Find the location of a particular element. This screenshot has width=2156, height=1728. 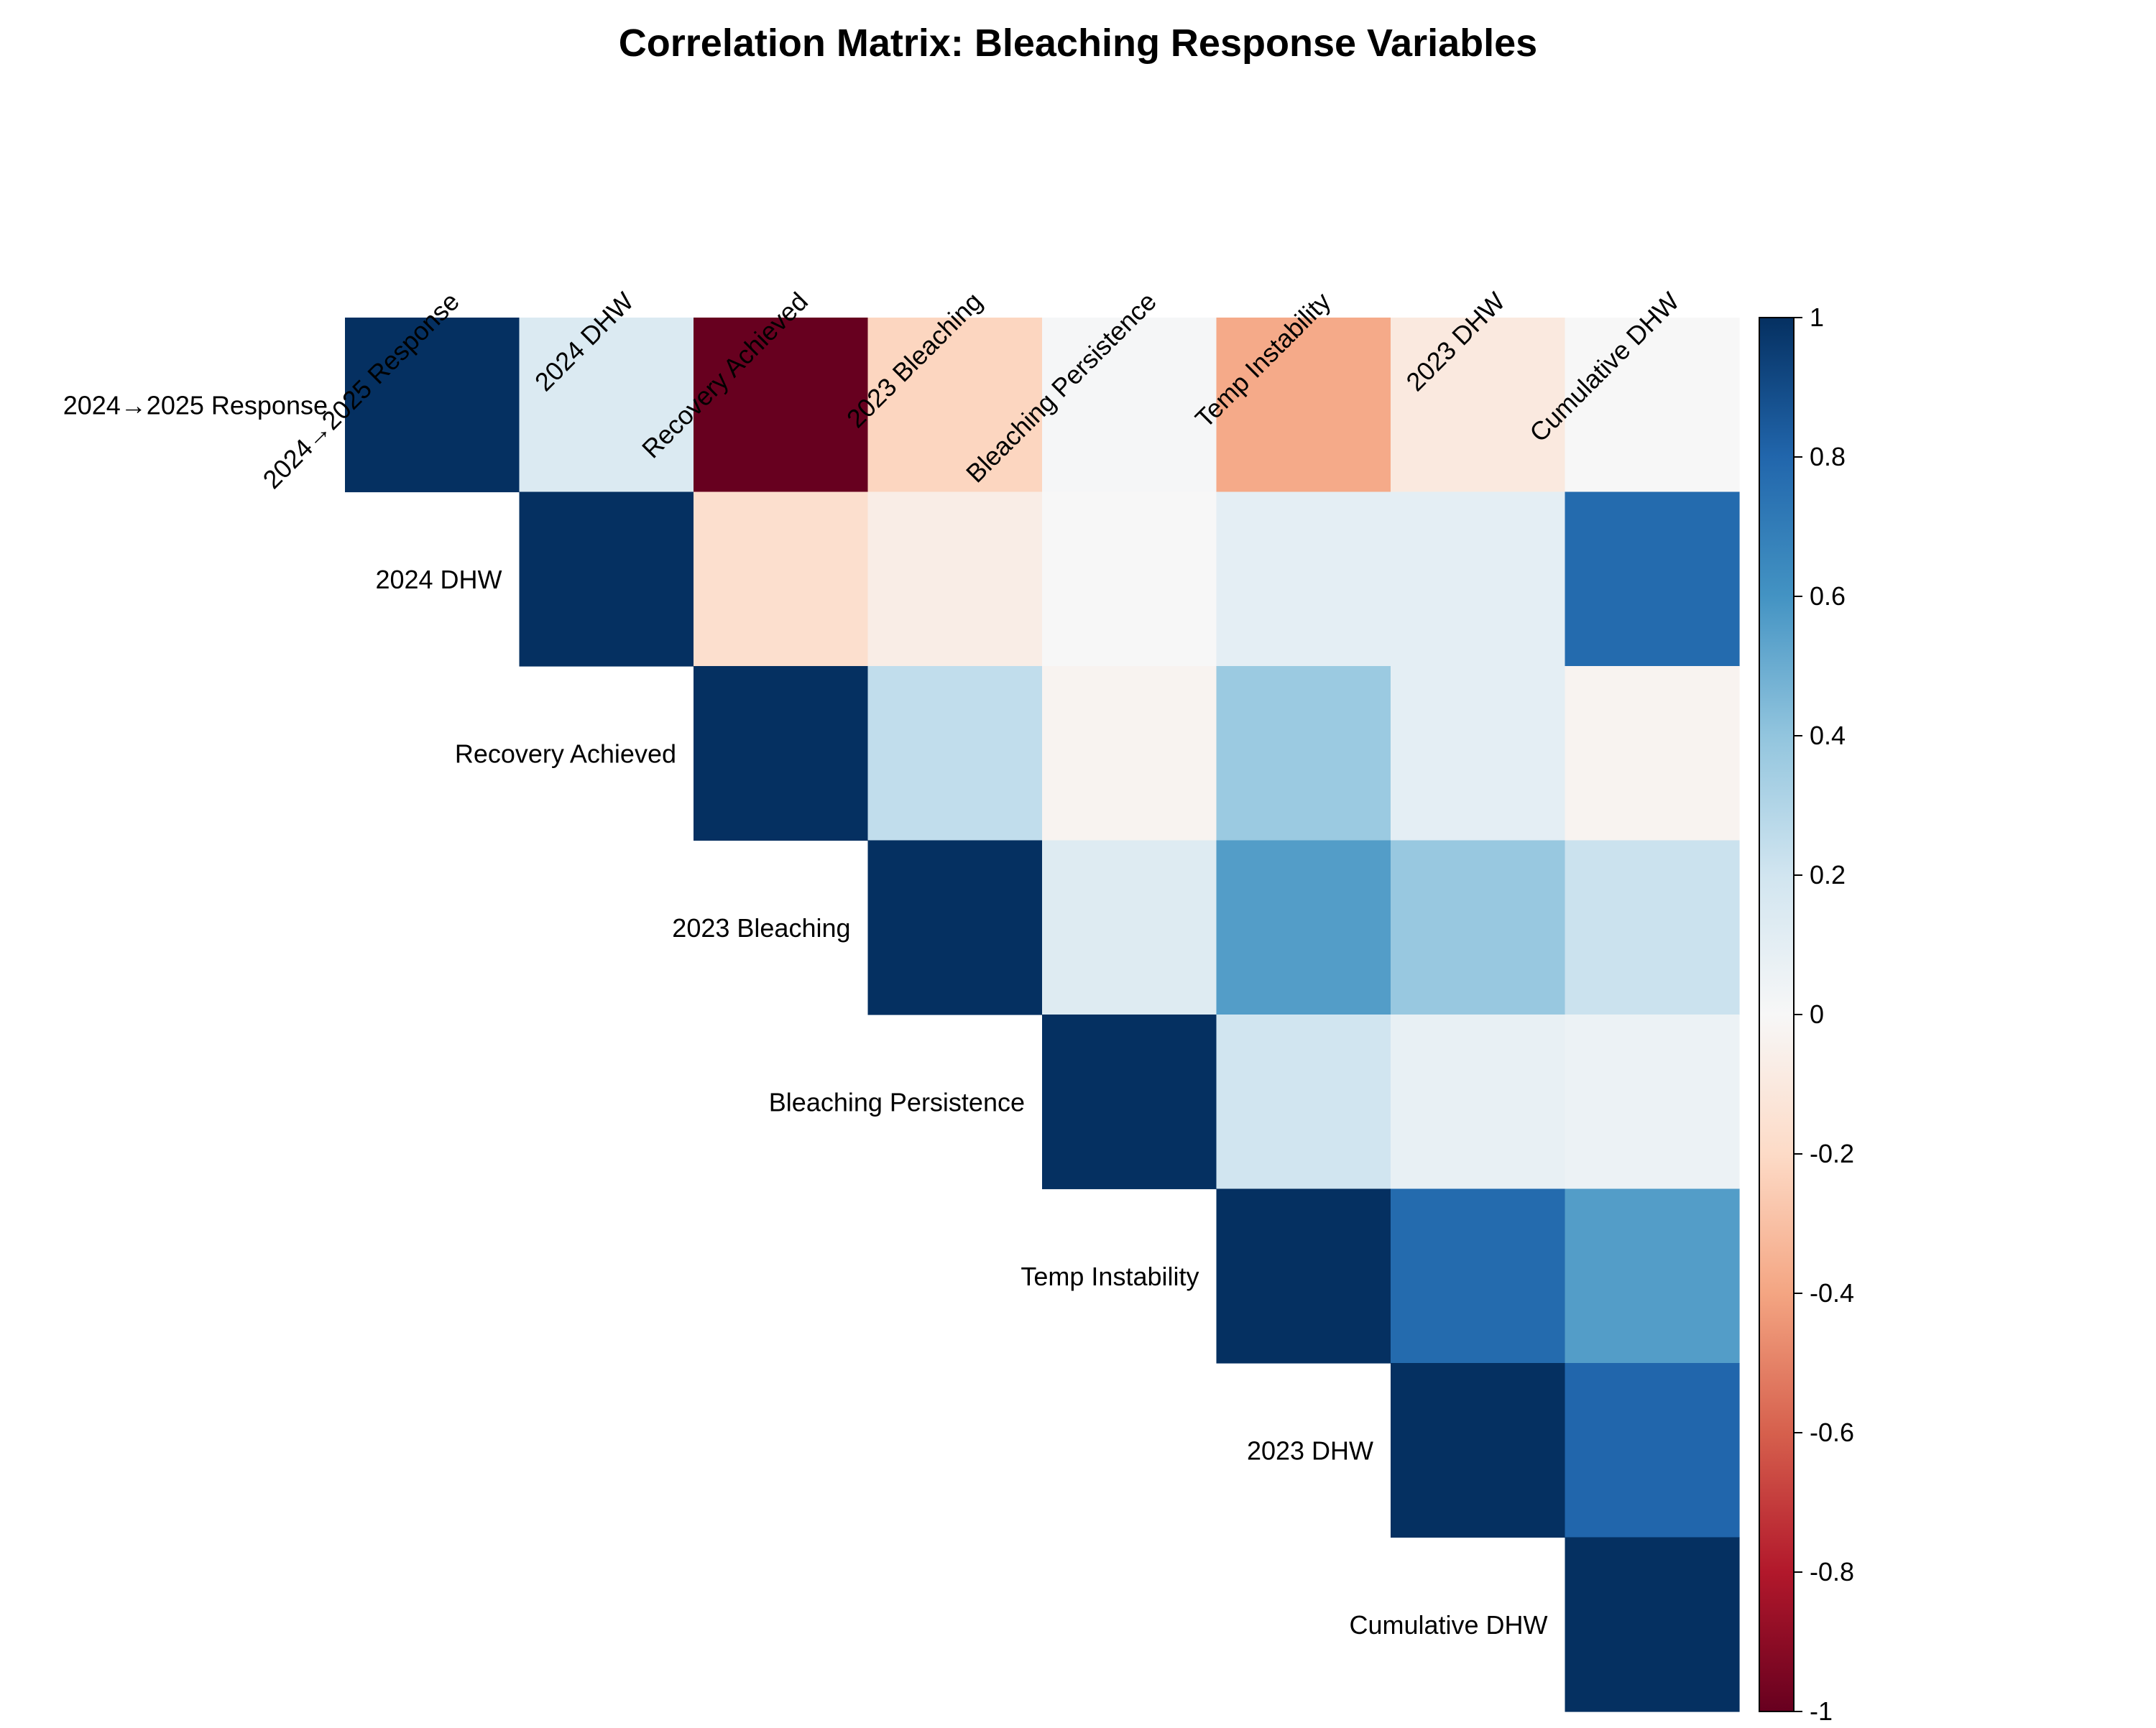

colorbar-gradient is located at coordinates (1777, 1014).